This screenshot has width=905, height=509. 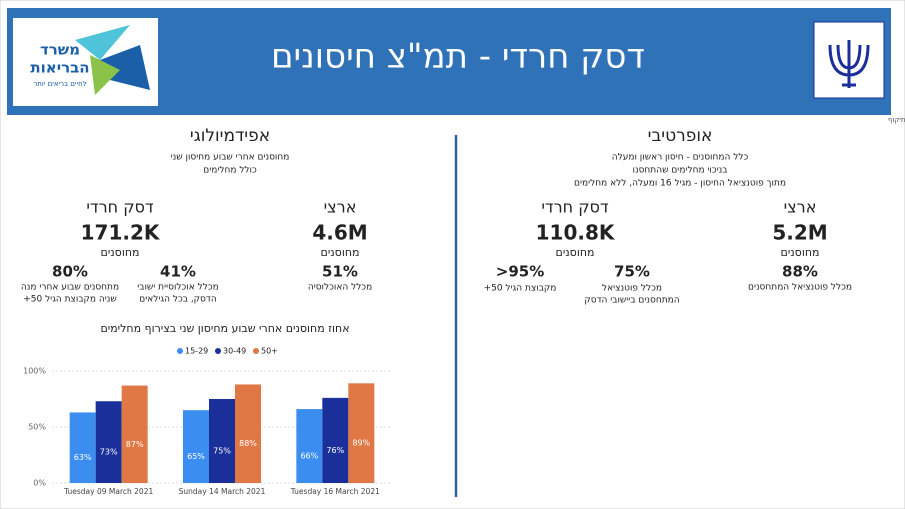 I want to click on legend-label: 30-49, so click(x=234, y=351).